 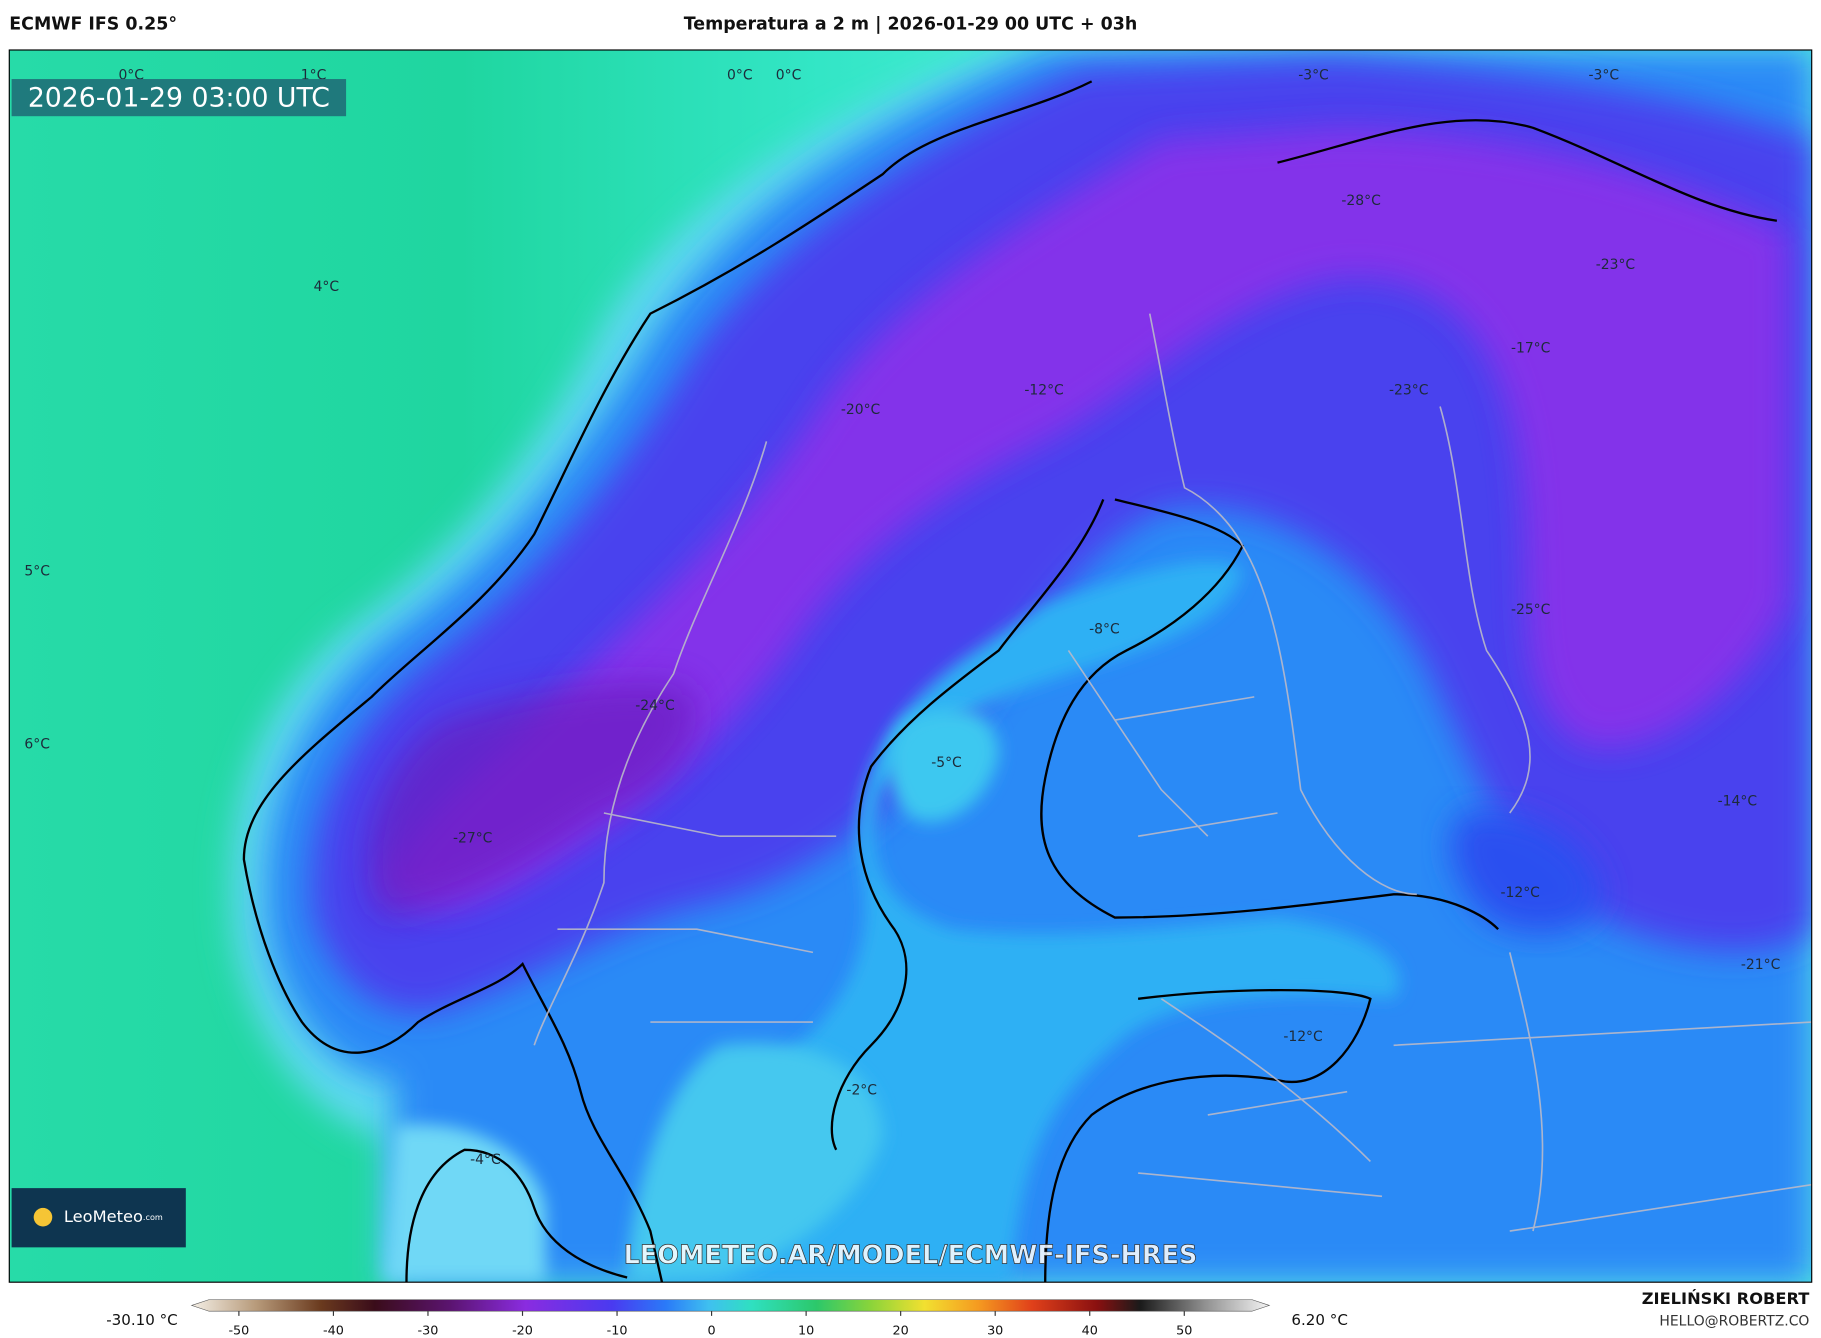 I want to click on isotherm-label: -25°C, so click(x=1530, y=610).